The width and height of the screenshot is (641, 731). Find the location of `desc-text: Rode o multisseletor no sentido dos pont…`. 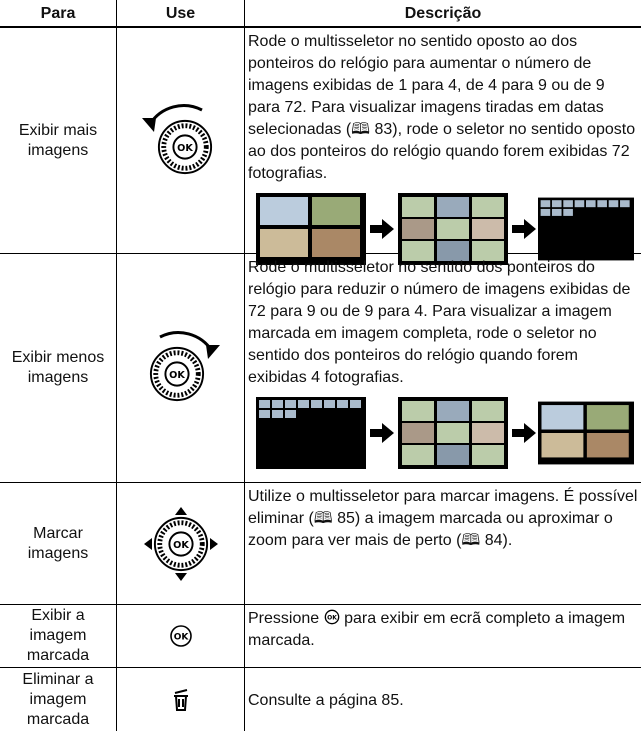

desc-text: Rode o multisseletor no sentido dos pont… is located at coordinates (439, 322).